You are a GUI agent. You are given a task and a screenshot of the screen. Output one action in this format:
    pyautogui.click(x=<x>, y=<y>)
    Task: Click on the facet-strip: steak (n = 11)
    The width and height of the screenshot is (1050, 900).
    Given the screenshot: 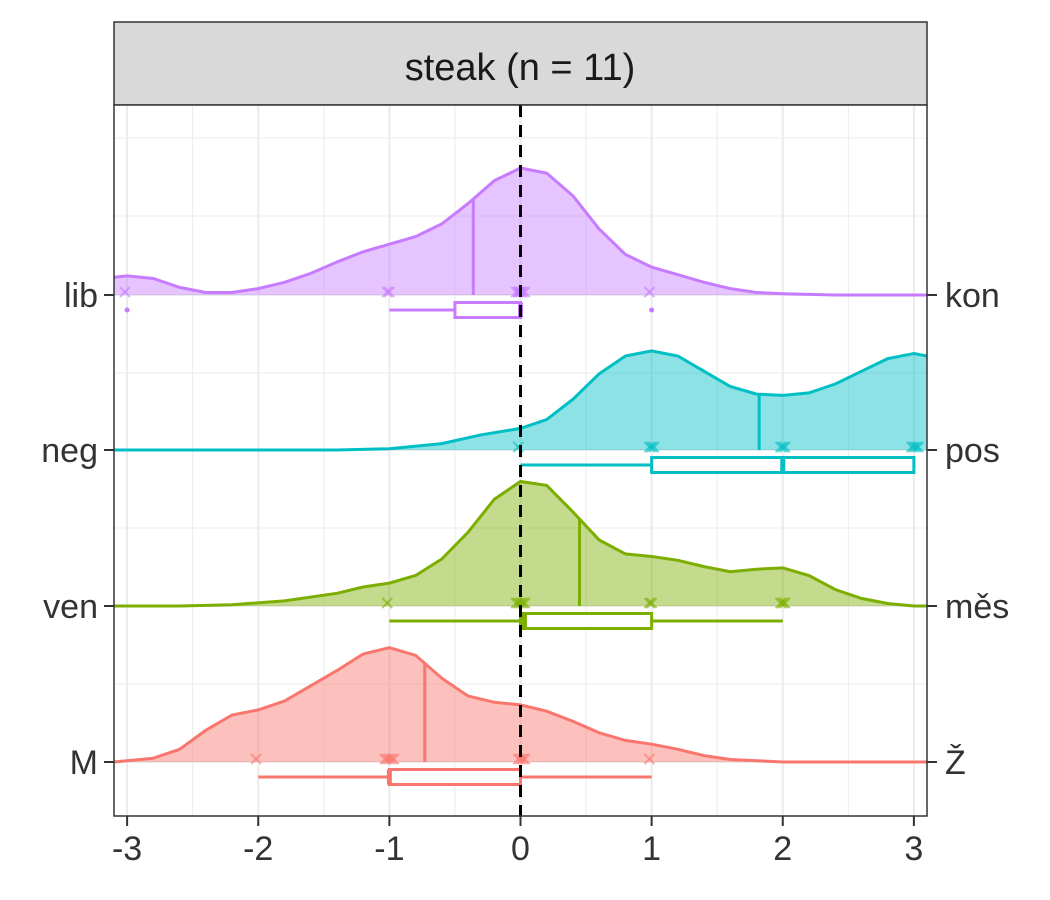 What is the action you would take?
    pyautogui.click(x=520, y=63)
    